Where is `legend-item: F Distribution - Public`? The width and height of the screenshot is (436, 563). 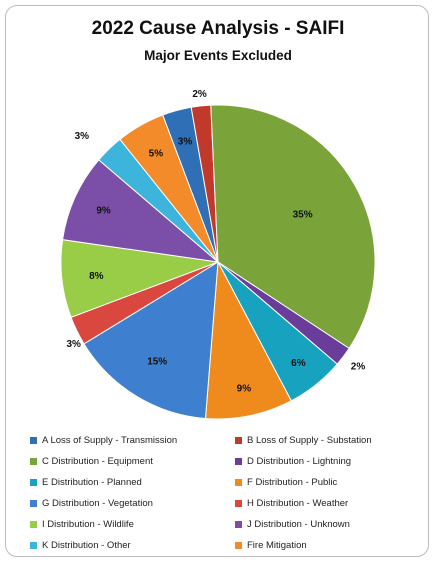
legend-item: F Distribution - Public is located at coordinates (327, 482).